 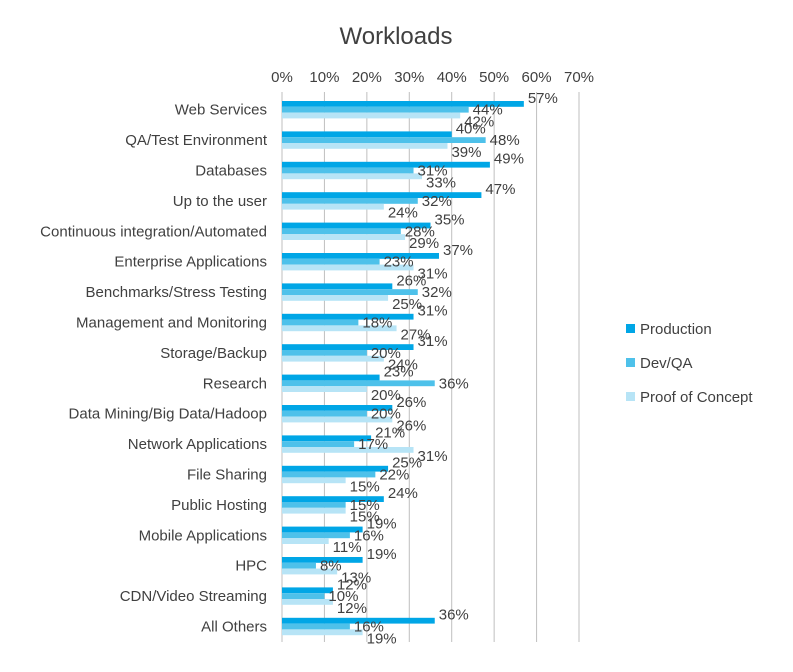 I want to click on data-label: 15%, so click(x=365, y=505).